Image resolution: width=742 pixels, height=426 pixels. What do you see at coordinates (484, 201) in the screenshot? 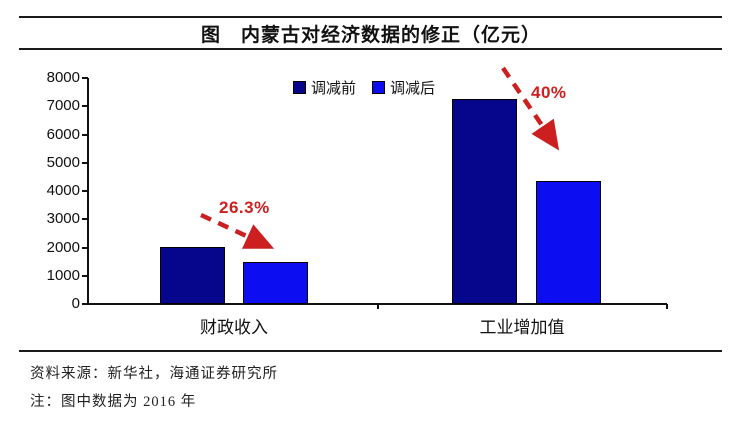
I see `bar-调减前-工业增加值` at bounding box center [484, 201].